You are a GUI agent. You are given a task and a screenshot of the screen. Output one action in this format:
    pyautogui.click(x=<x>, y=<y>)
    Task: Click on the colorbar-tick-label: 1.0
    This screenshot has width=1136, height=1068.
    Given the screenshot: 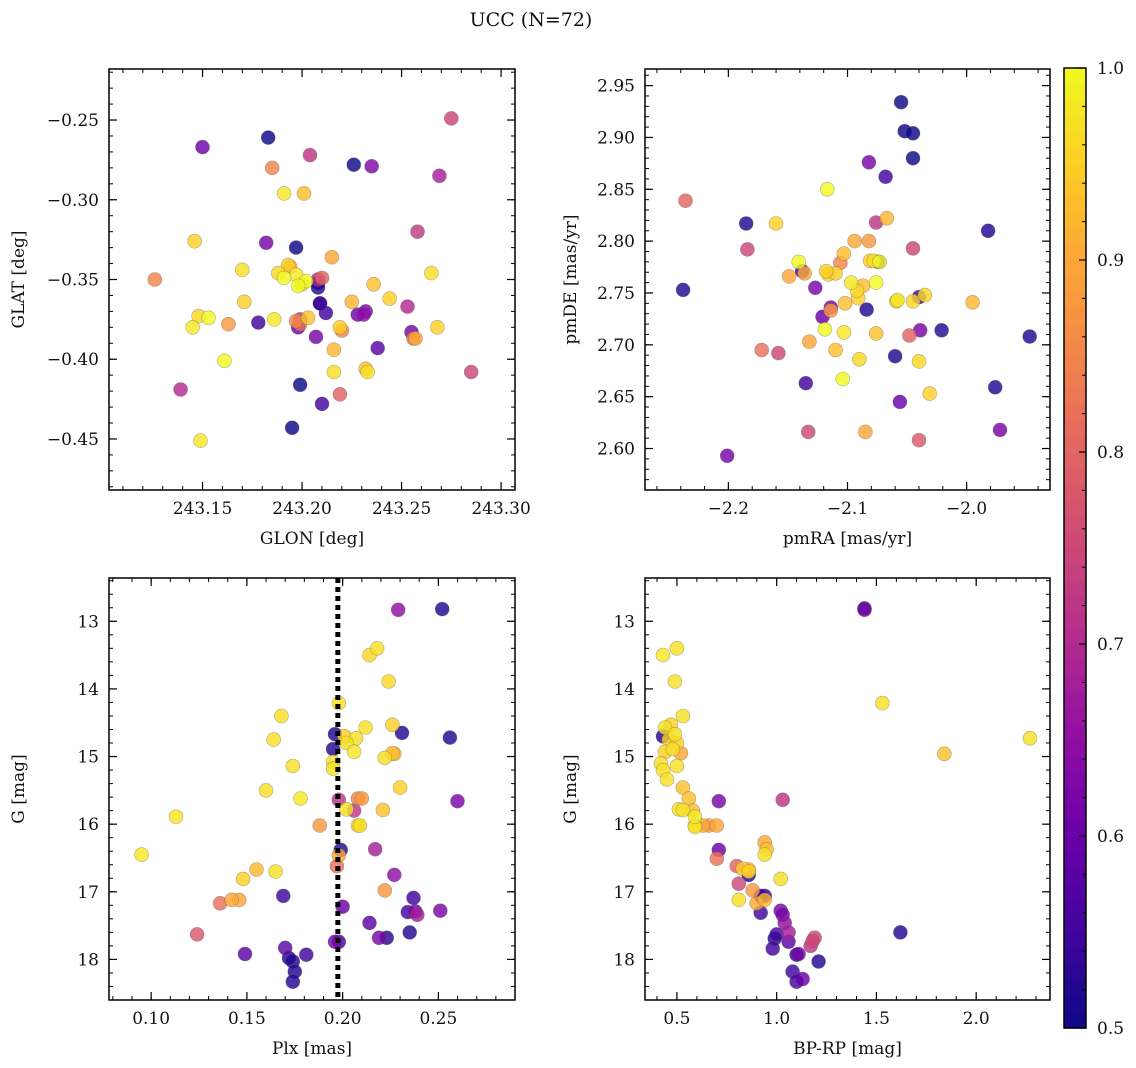 What is the action you would take?
    pyautogui.click(x=1110, y=69)
    